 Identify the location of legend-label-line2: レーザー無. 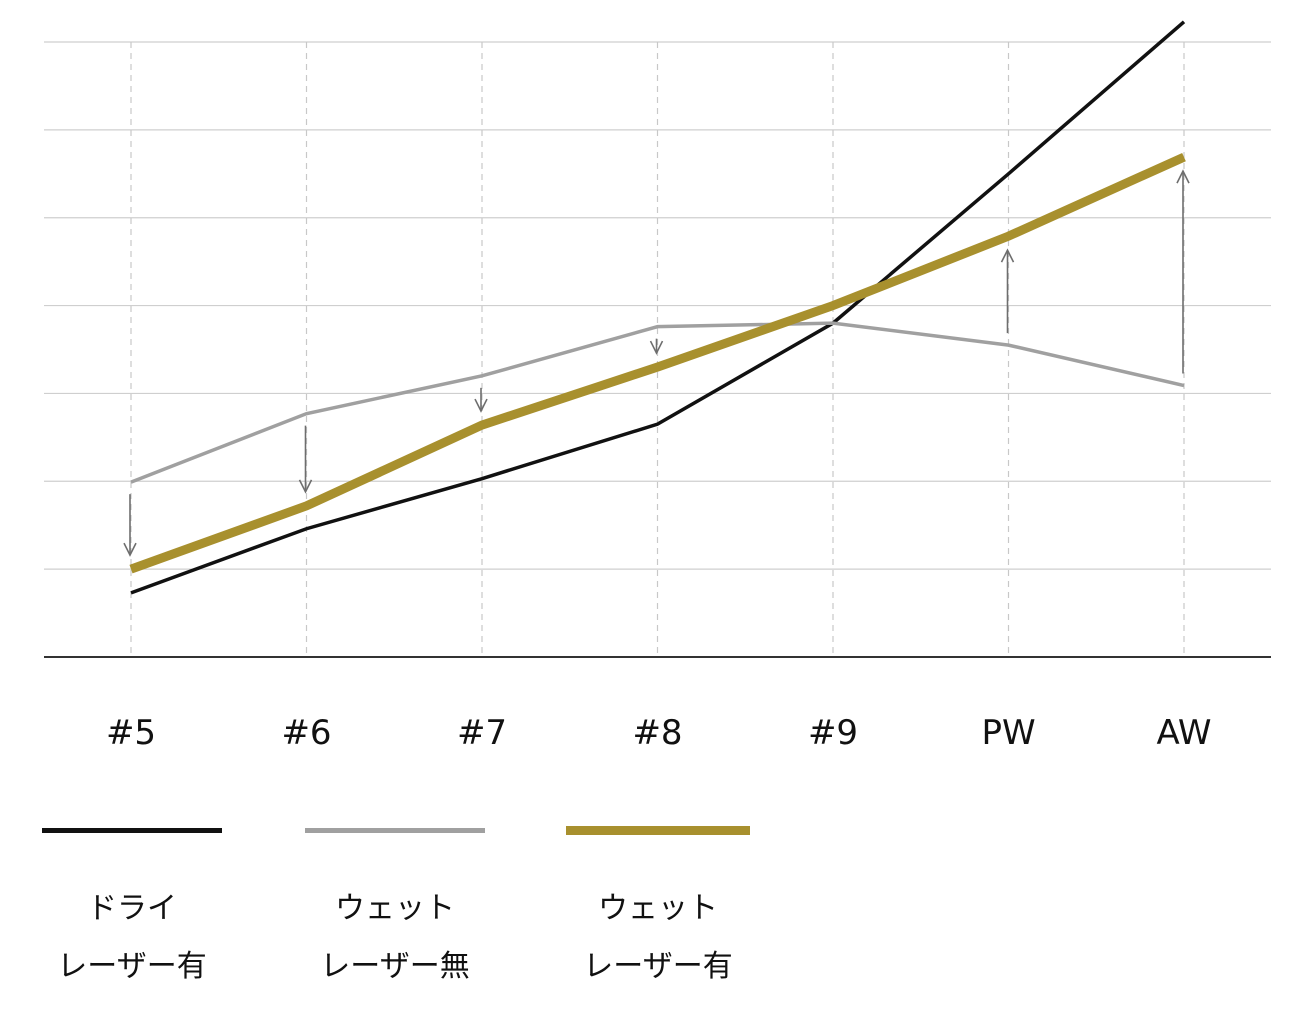
(395, 966).